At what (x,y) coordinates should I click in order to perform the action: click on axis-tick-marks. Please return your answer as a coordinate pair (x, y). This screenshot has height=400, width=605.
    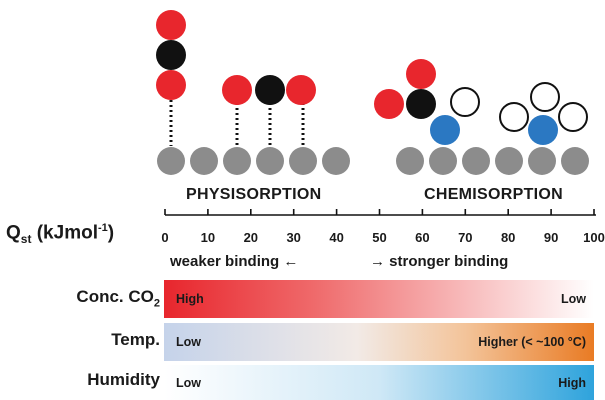
    Looking at the image, I should click on (379, 212).